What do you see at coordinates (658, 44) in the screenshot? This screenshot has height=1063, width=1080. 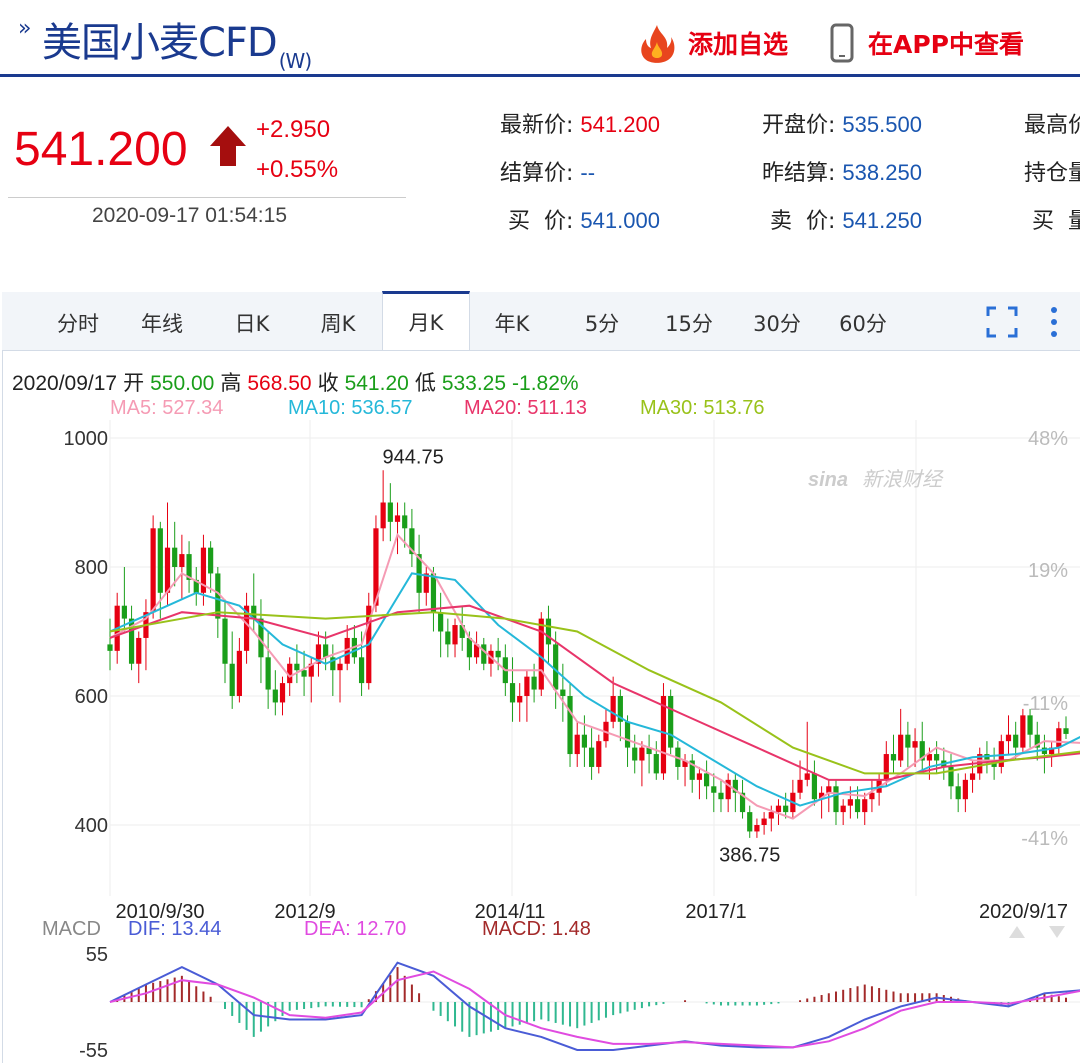 I see `flame-icon` at bounding box center [658, 44].